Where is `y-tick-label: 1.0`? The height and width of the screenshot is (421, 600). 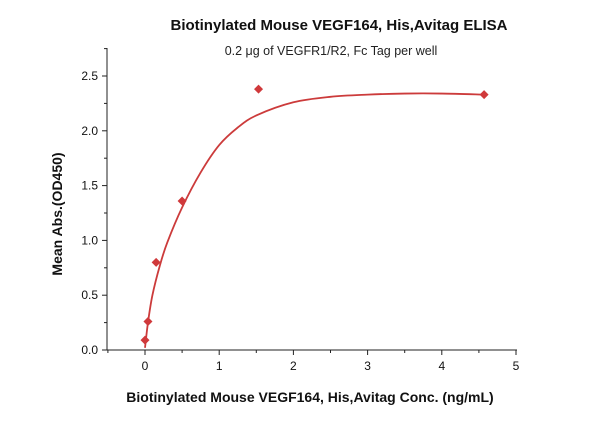 y-tick-label: 1.0 is located at coordinates (89, 240).